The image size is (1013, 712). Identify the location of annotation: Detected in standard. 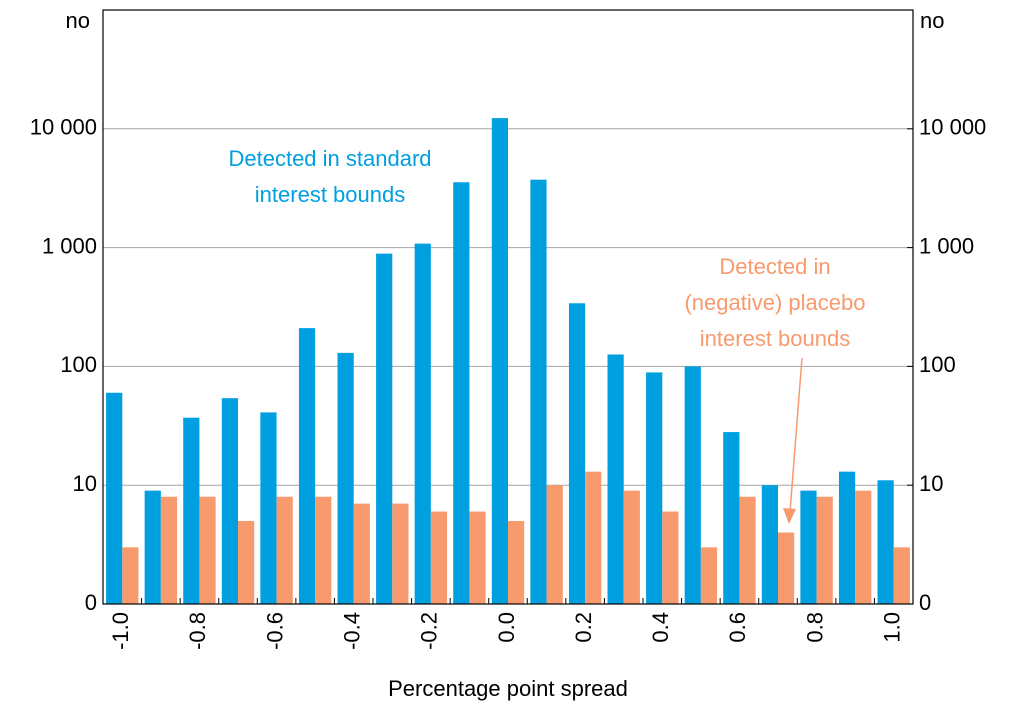
(329, 158).